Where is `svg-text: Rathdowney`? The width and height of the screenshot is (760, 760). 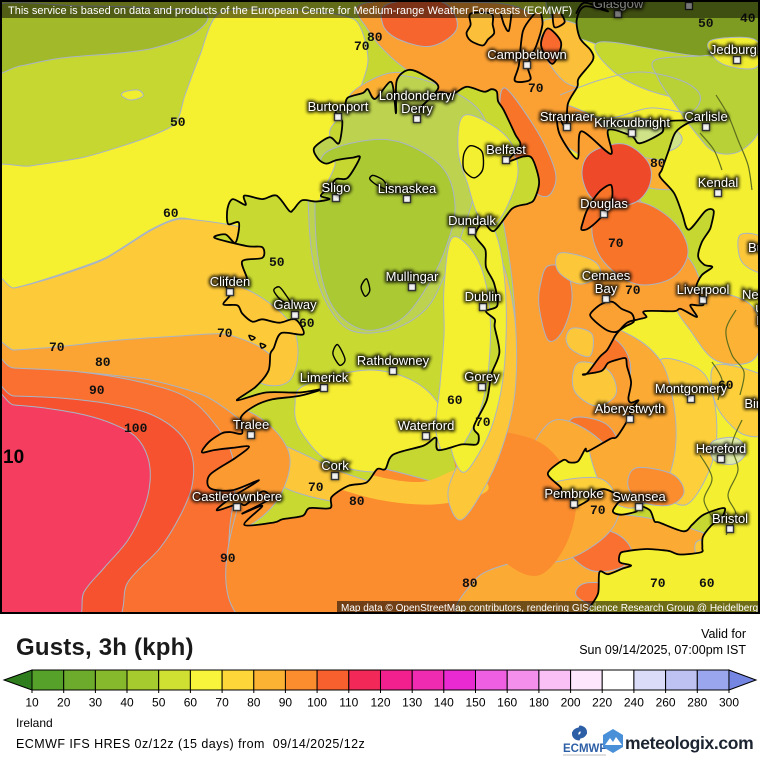
svg-text: Rathdowney is located at coordinates (393, 360).